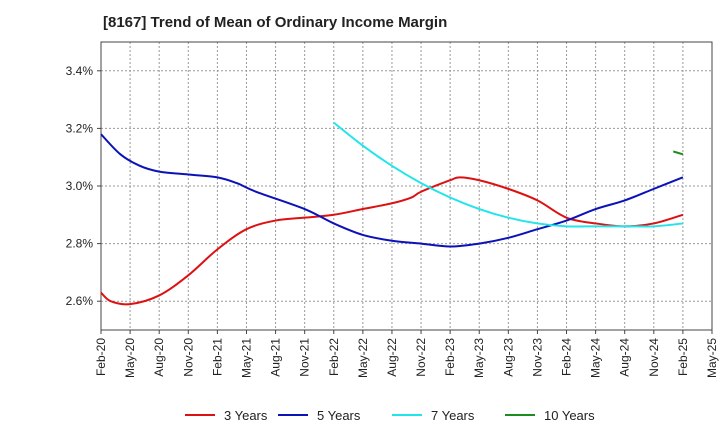 The height and width of the screenshot is (440, 720). I want to click on legend-label-7-years: 7 Years, so click(453, 415).